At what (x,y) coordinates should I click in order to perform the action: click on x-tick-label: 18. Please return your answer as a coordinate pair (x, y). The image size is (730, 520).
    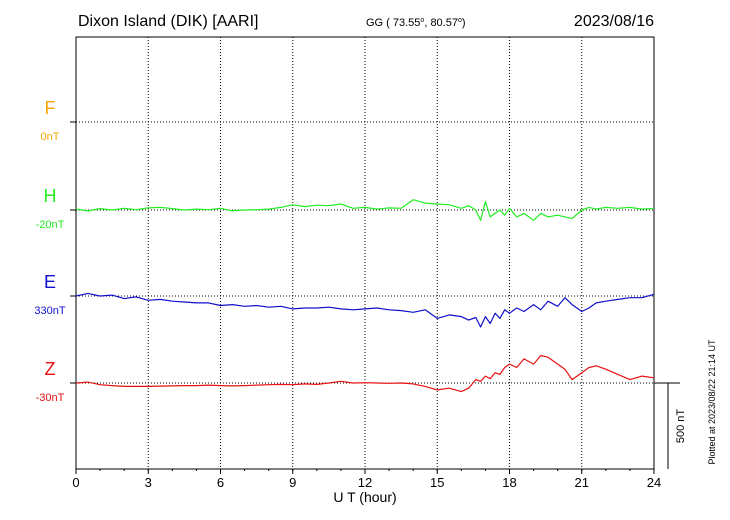
    Looking at the image, I should click on (509, 482).